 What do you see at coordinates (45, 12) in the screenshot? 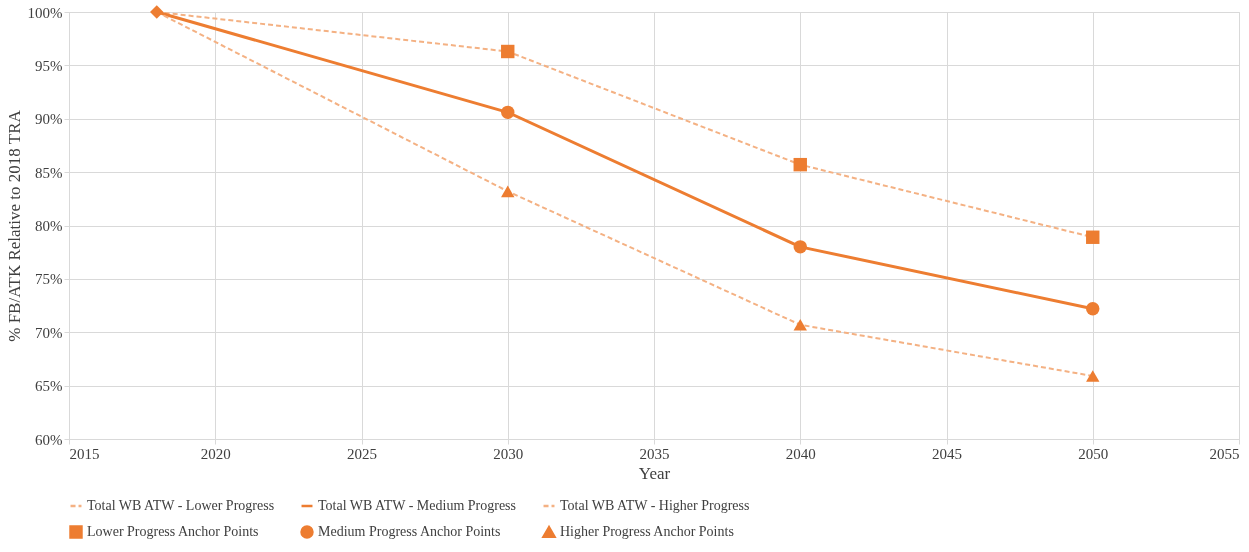
I see `y-tick-label: 100%` at bounding box center [45, 12].